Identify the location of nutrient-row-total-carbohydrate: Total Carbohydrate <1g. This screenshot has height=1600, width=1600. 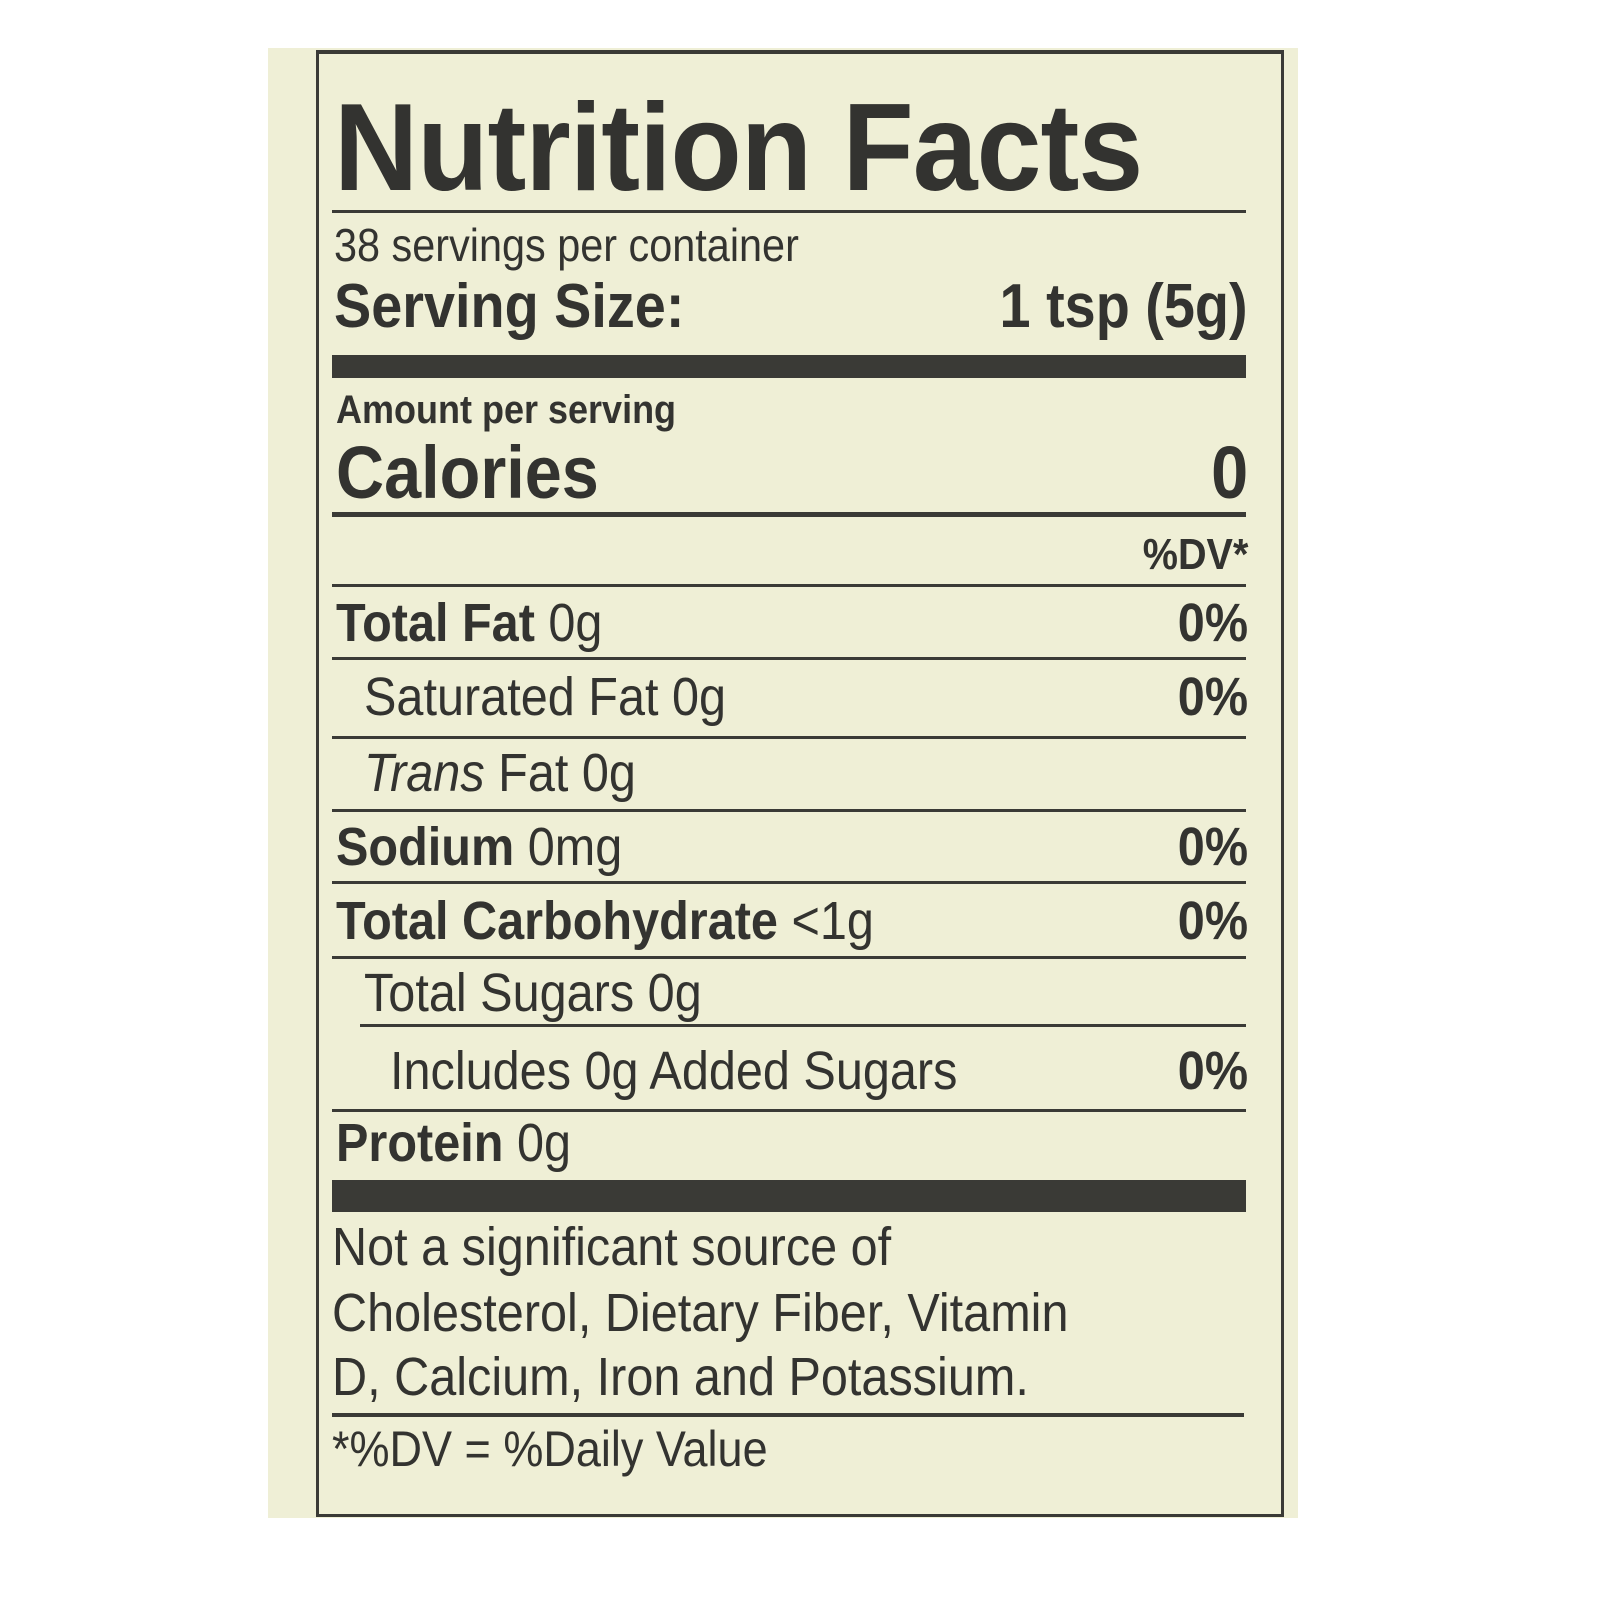
(605, 921).